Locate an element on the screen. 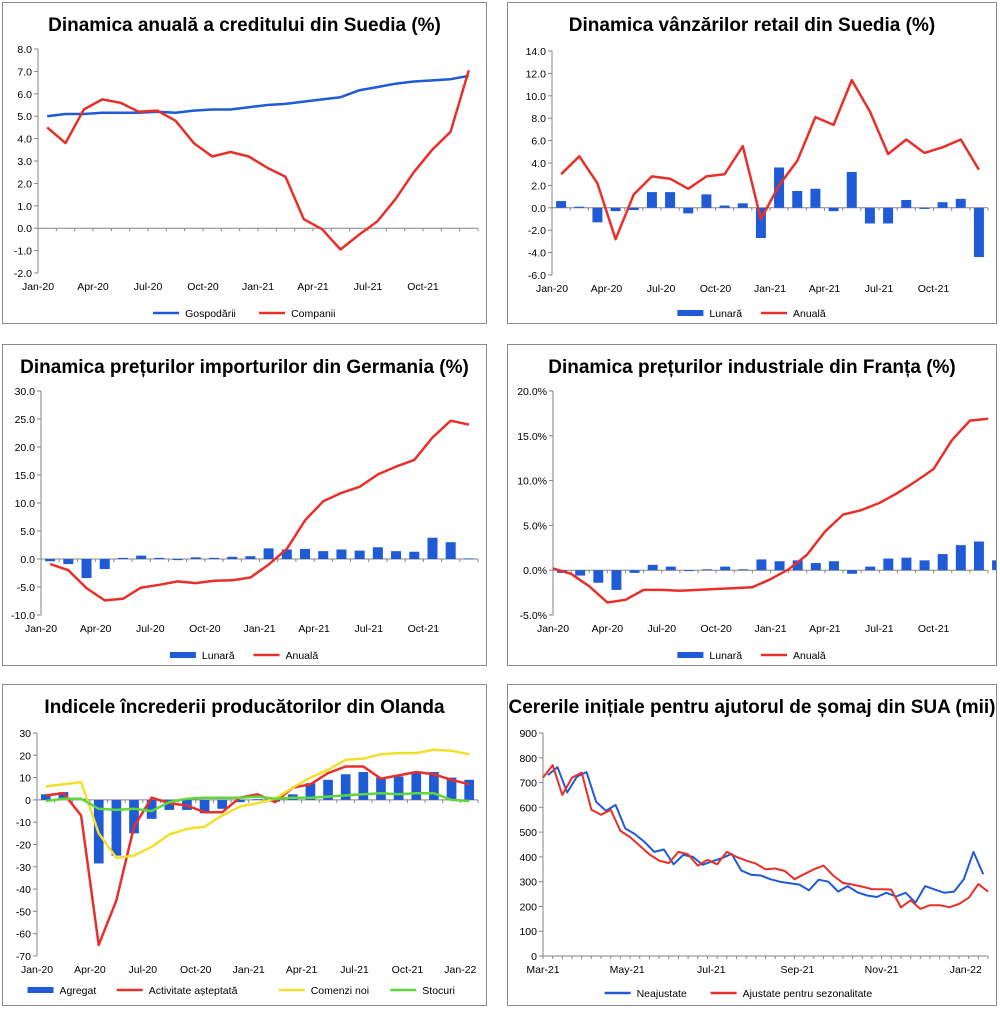 Image resolution: width=1000 pixels, height=1009 pixels. legend-label: Activitate așteptată is located at coordinates (193, 991).